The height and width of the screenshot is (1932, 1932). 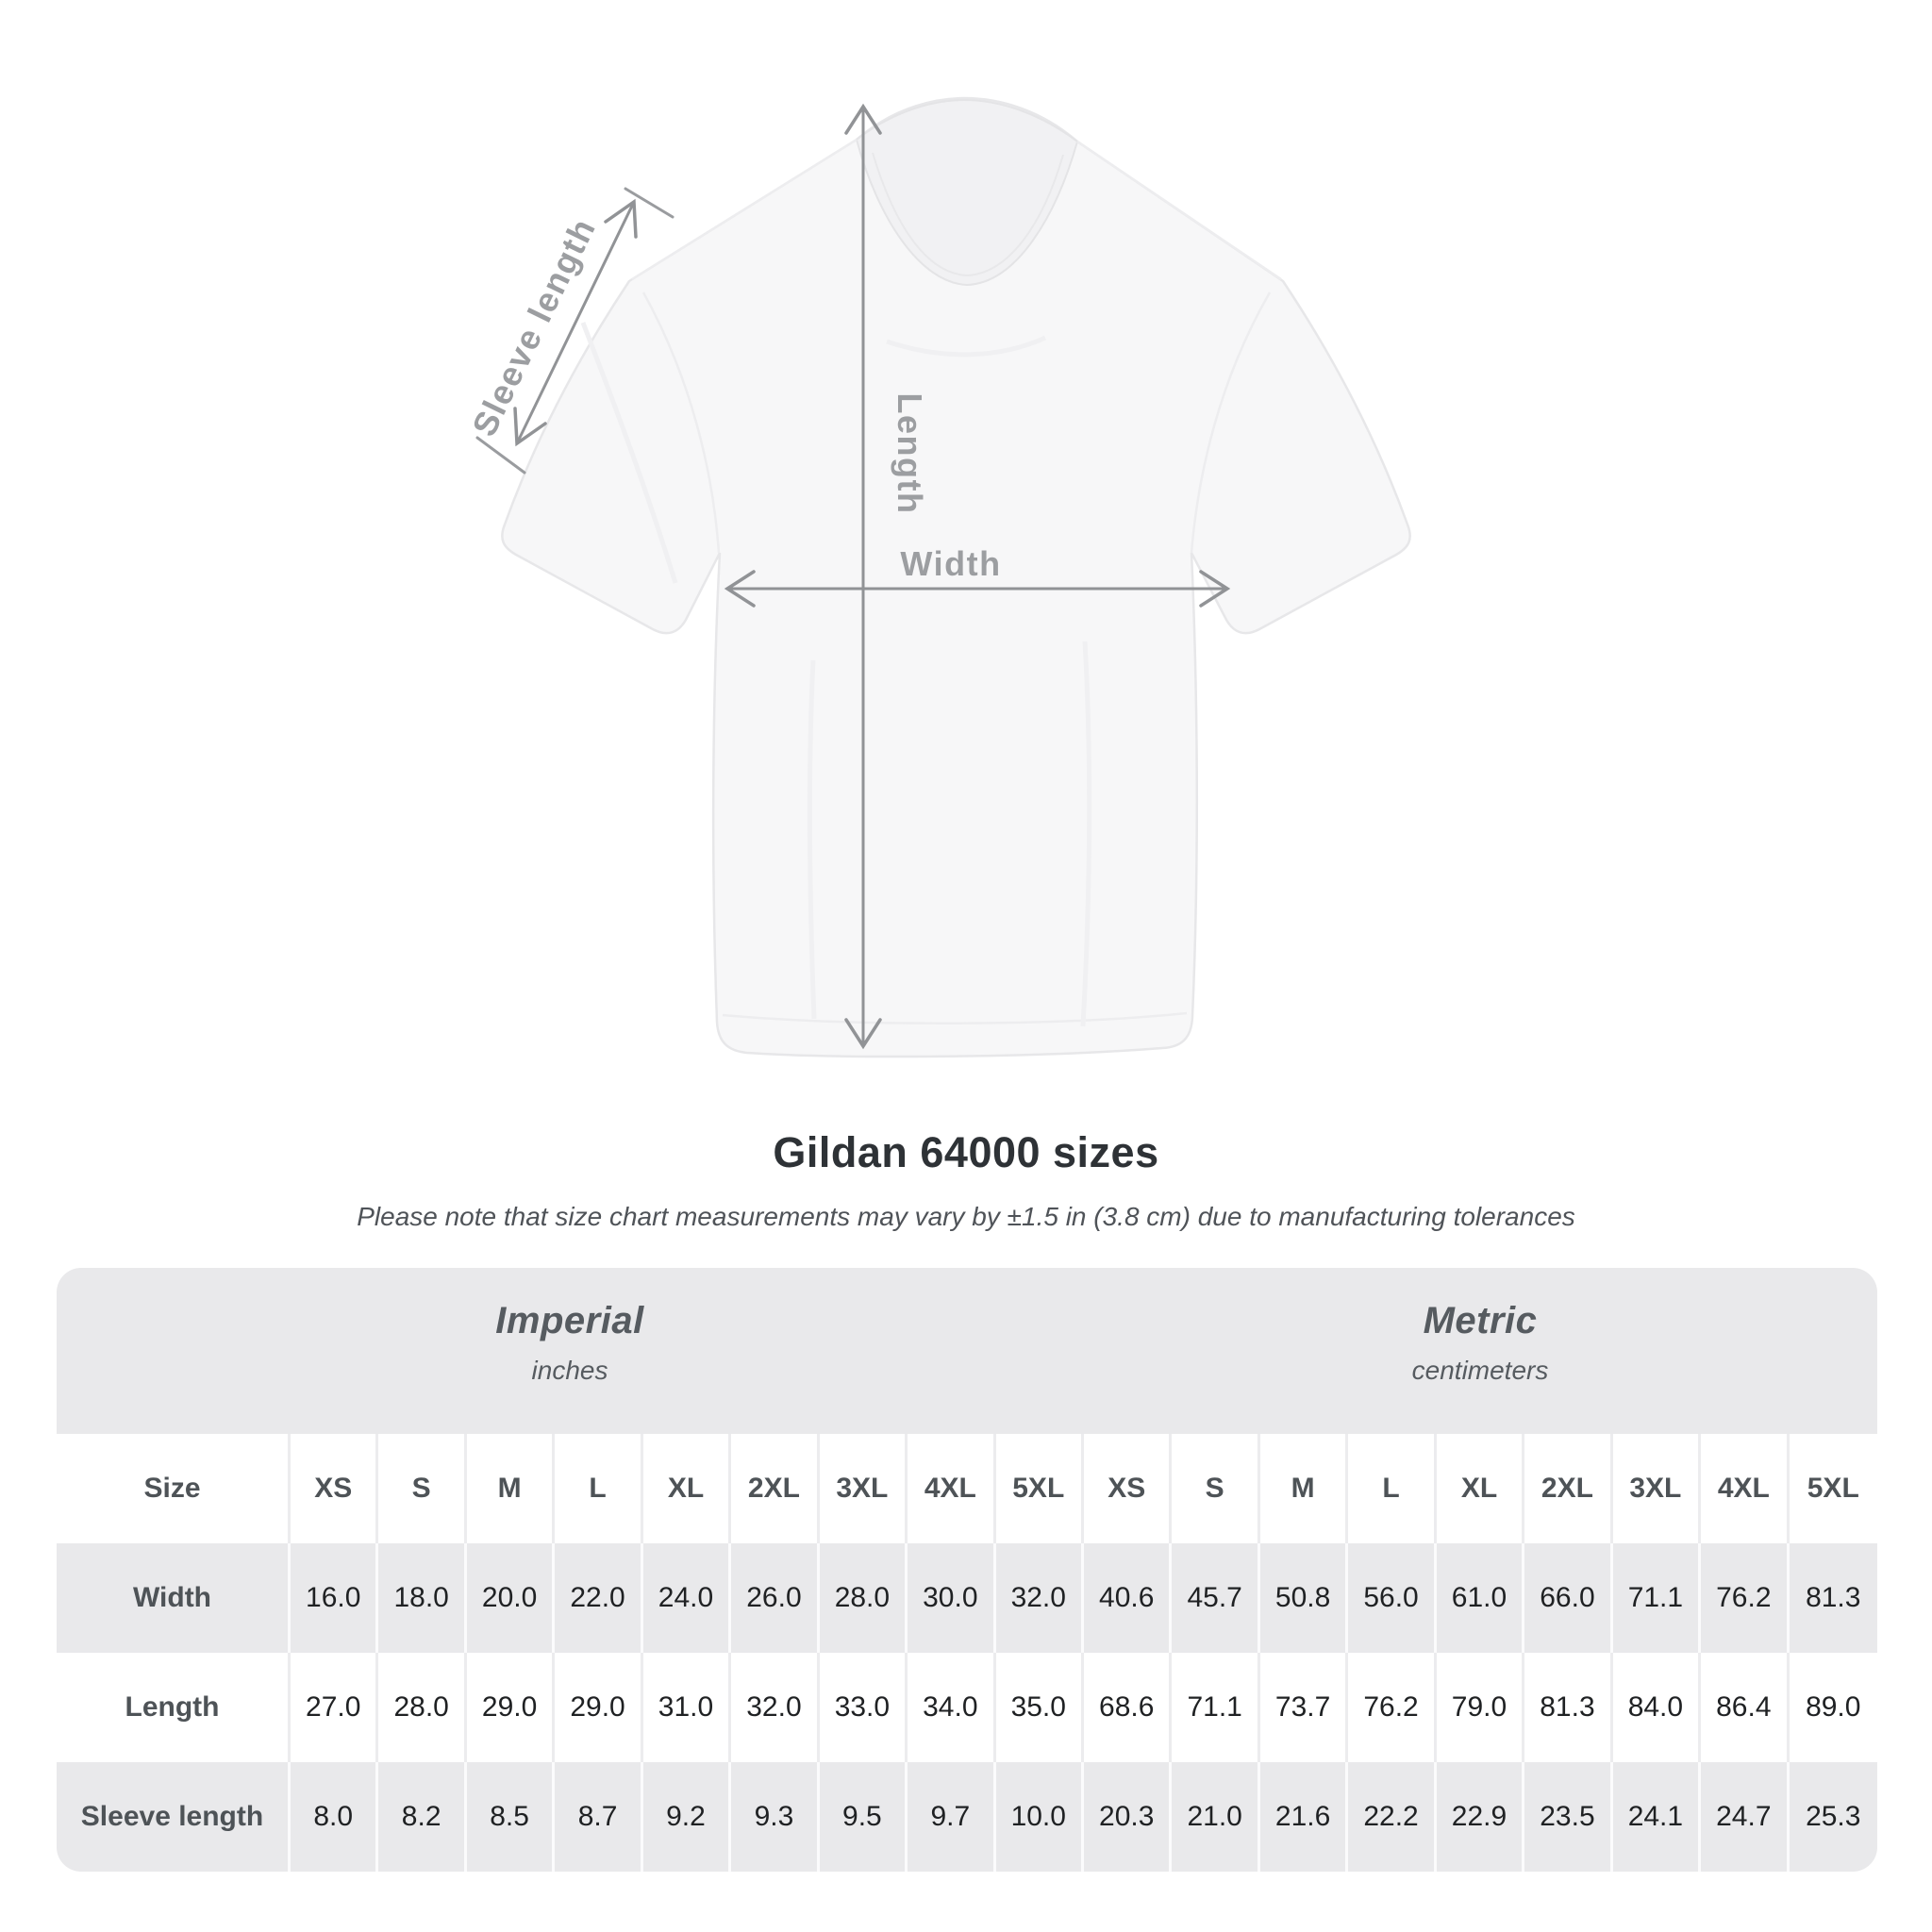 I want to click on value-cell: 24.7, so click(x=1746, y=1817).